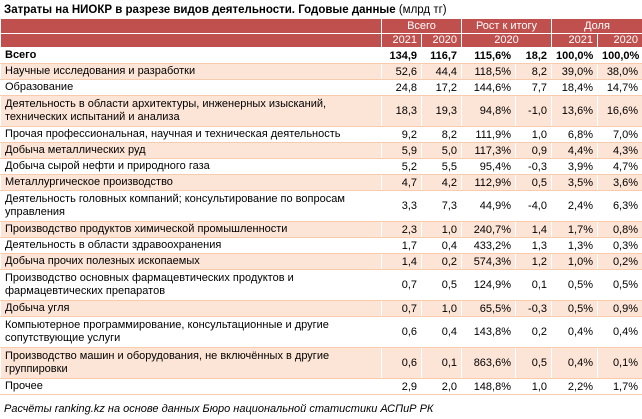  What do you see at coordinates (488, 245) in the screenshot?
I see `growth-pct: 433,2%` at bounding box center [488, 245].